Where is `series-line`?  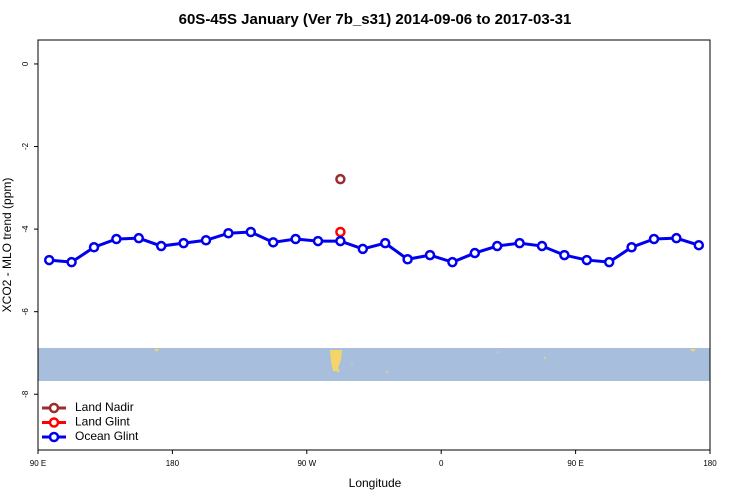 series-line is located at coordinates (374, 247).